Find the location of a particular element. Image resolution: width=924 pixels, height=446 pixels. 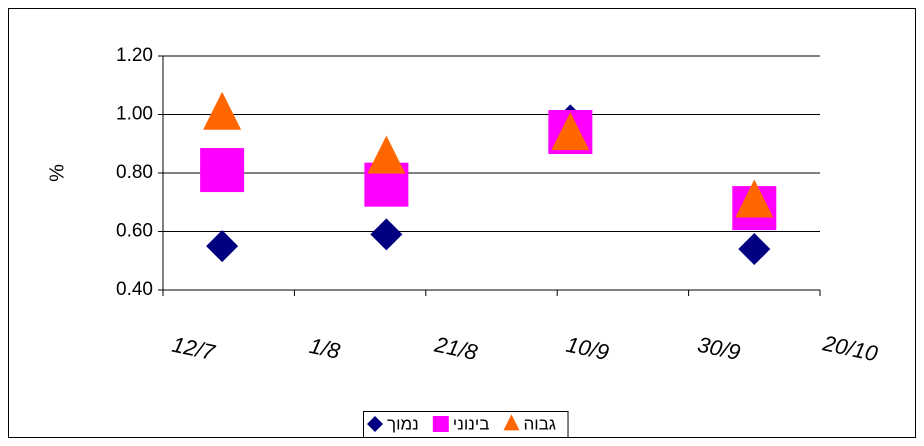

y-tick-label: 0.40 is located at coordinates (134, 289).